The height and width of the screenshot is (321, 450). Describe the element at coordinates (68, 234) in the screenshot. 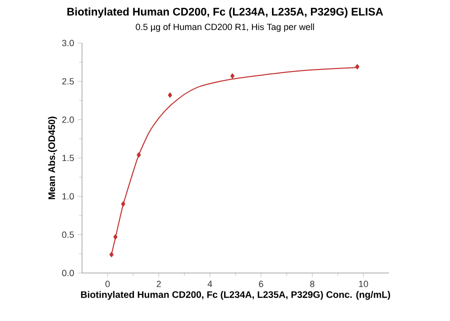

I see `y-tick-label: 0.5` at that location.